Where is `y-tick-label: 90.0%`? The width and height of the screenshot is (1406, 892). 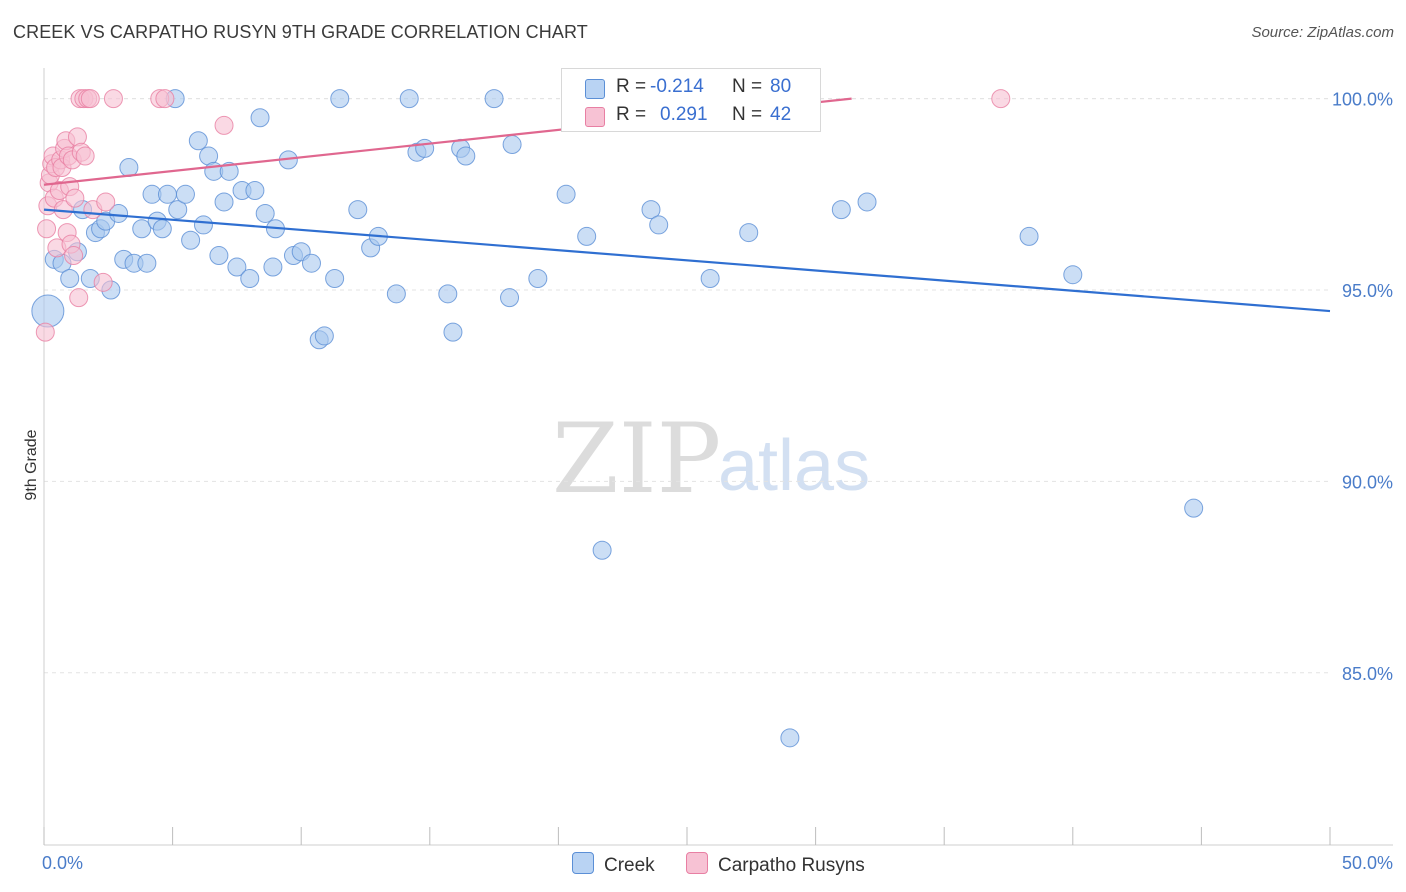 y-tick-label: 90.0% is located at coordinates (1367, 482).